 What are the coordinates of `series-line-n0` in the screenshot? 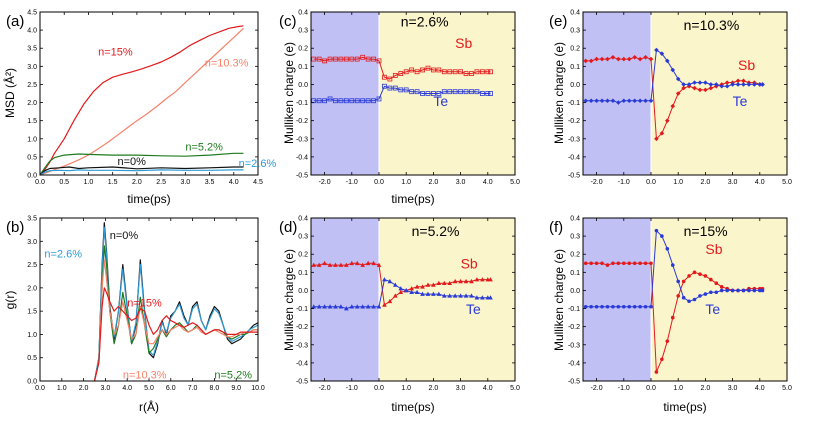 It's located at (141, 171).